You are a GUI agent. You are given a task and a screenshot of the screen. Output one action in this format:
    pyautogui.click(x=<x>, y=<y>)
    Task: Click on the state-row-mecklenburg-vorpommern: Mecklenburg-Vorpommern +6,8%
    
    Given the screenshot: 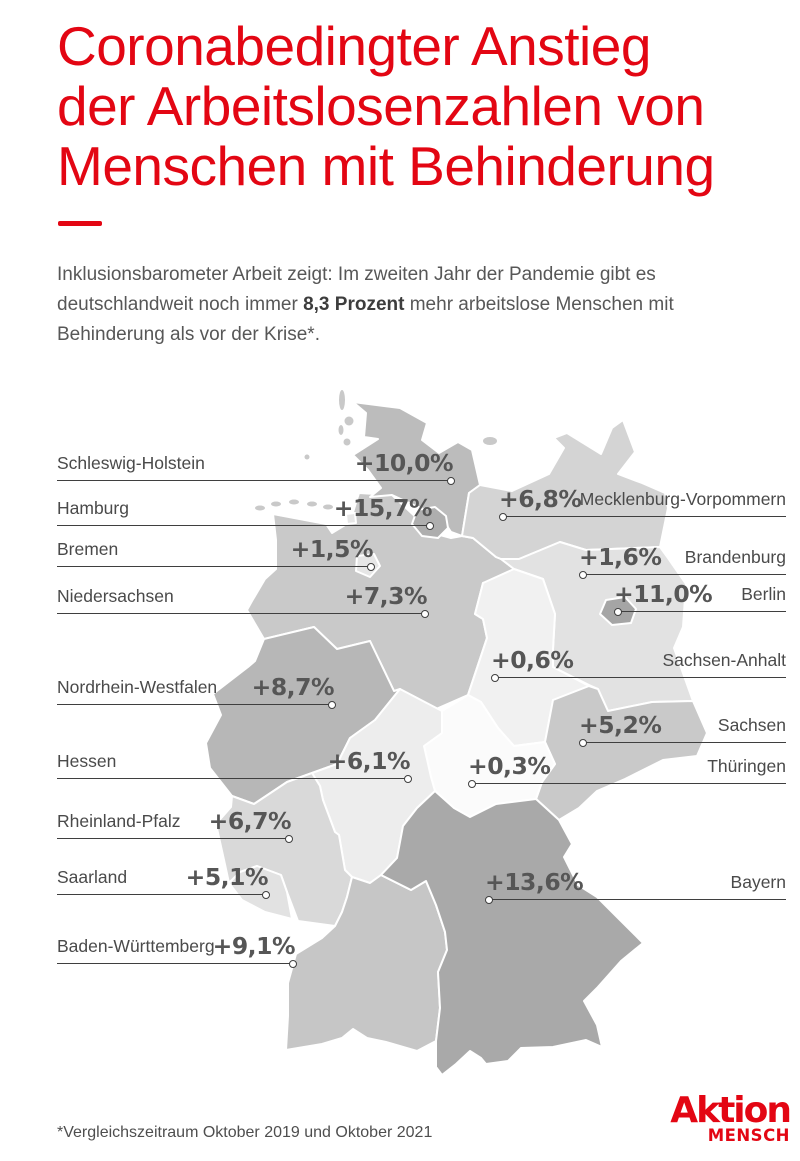 What is the action you would take?
    pyautogui.click(x=642, y=500)
    